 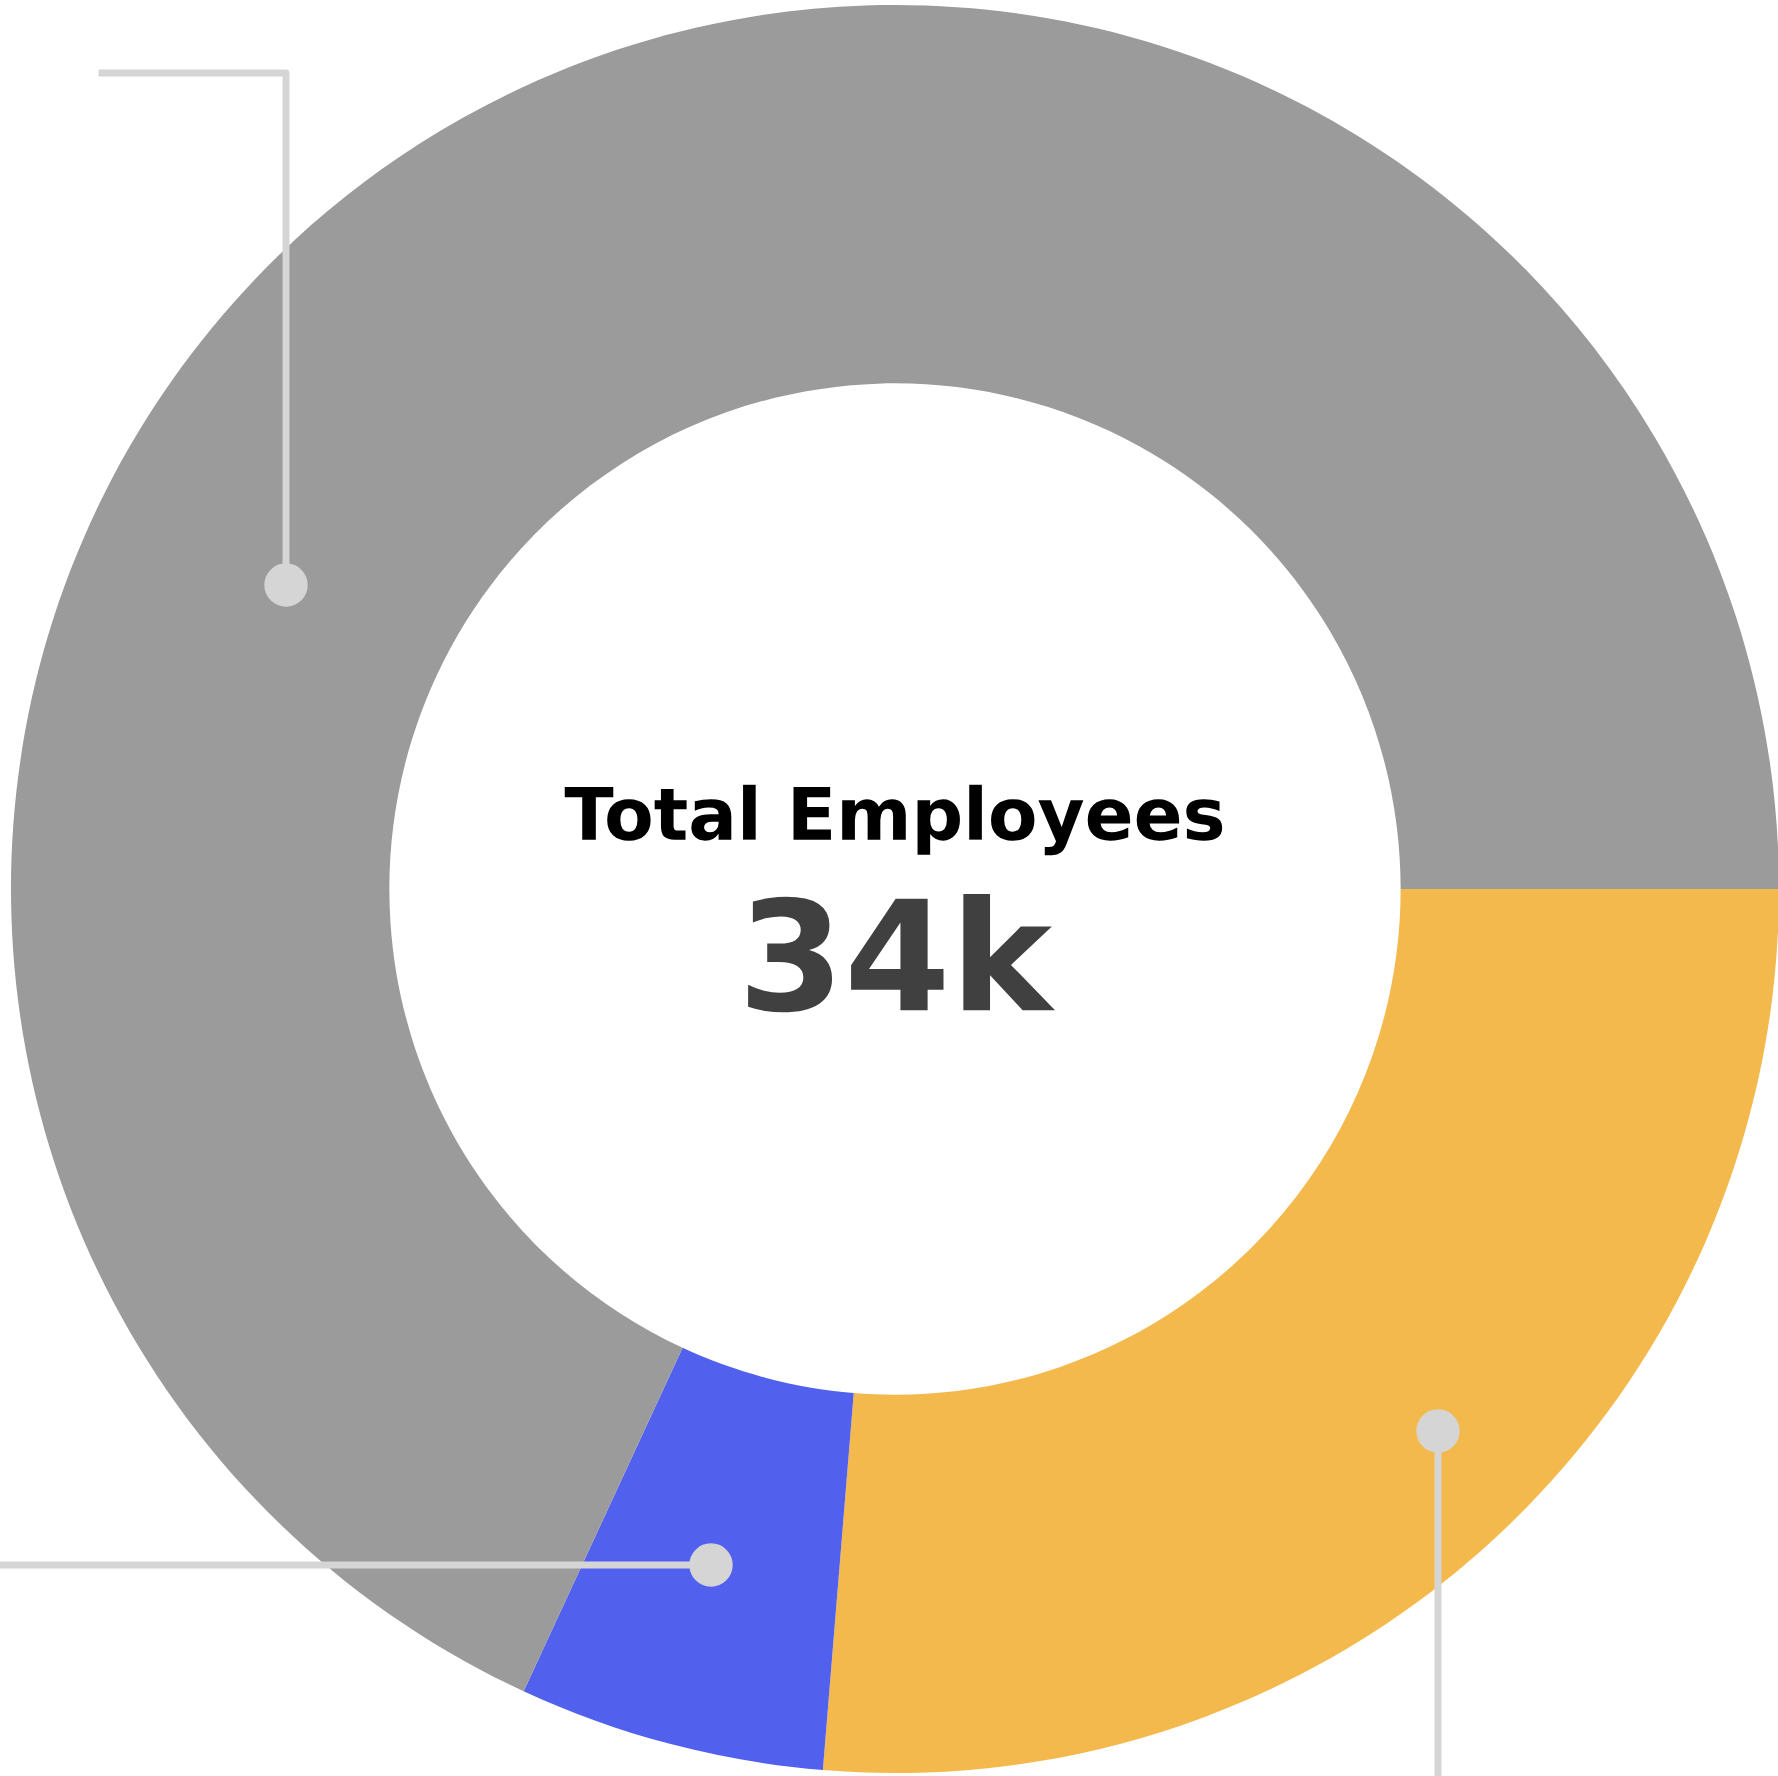 What do you see at coordinates (902, 953) in the screenshot?
I see `text: 34k` at bounding box center [902, 953].